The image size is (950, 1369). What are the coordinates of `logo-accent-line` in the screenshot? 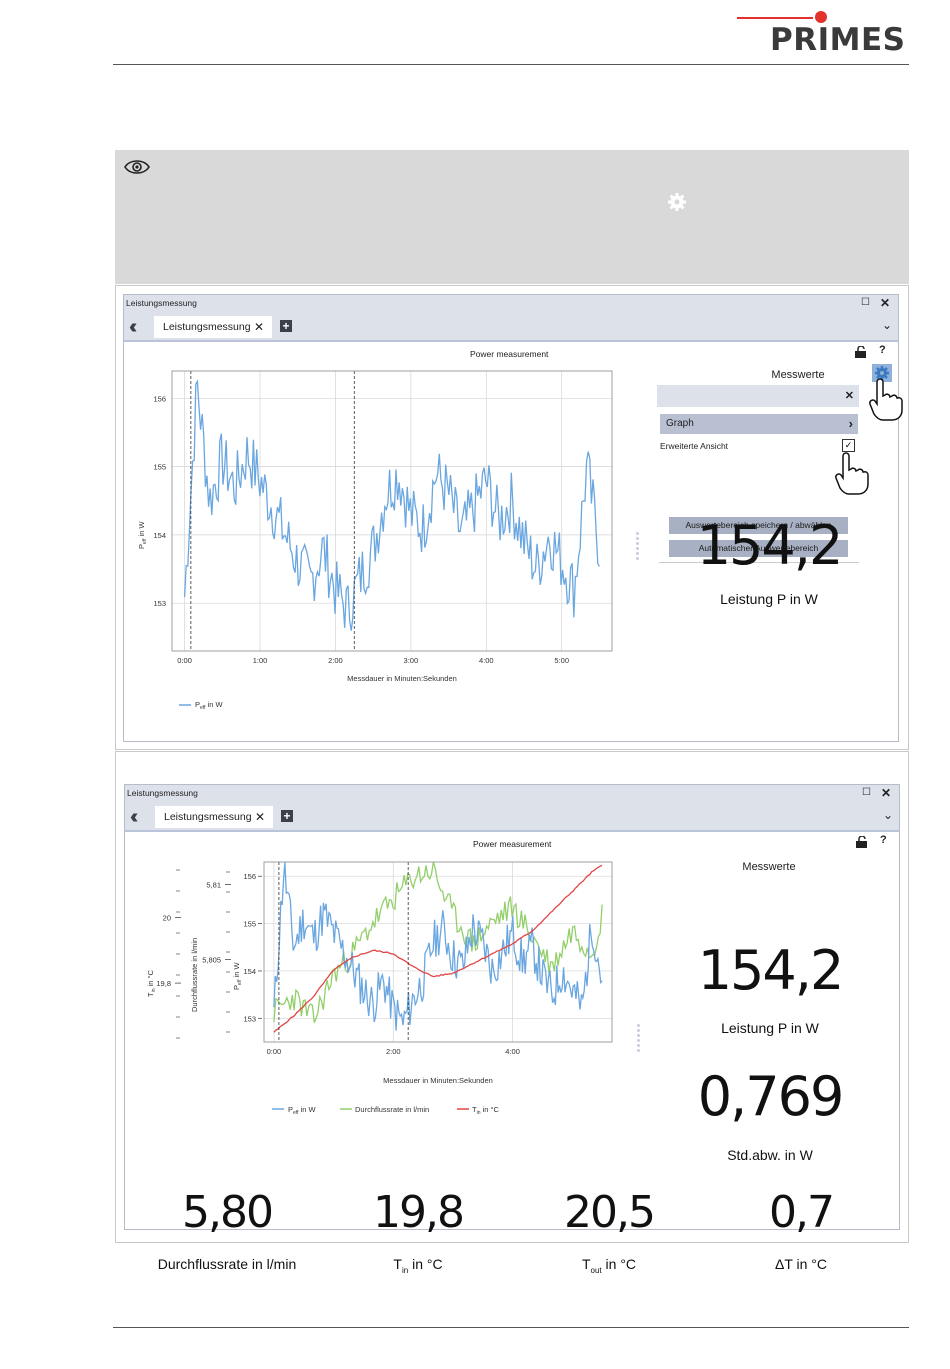 It's located at (775, 18).